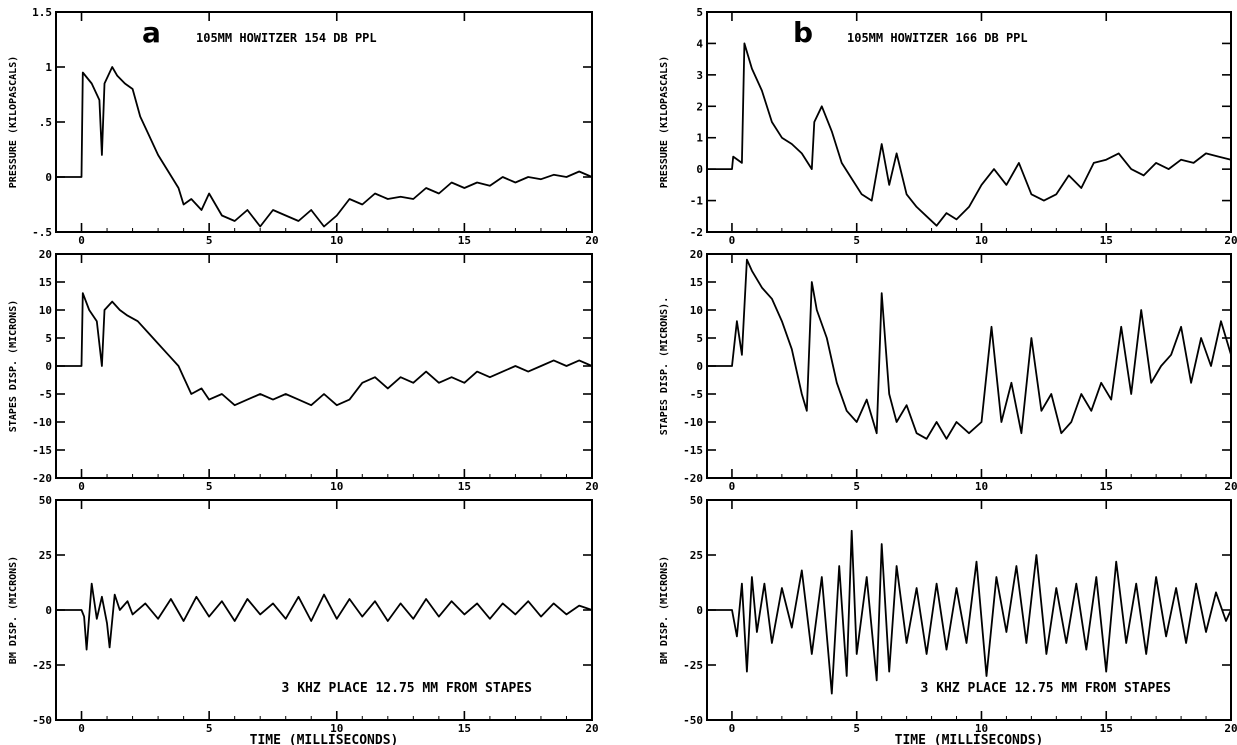 Image resolution: width=1237 pixels, height=745 pixels. Describe the element at coordinates (699, 43) in the screenshot. I see `y-tick-label: 4` at that location.